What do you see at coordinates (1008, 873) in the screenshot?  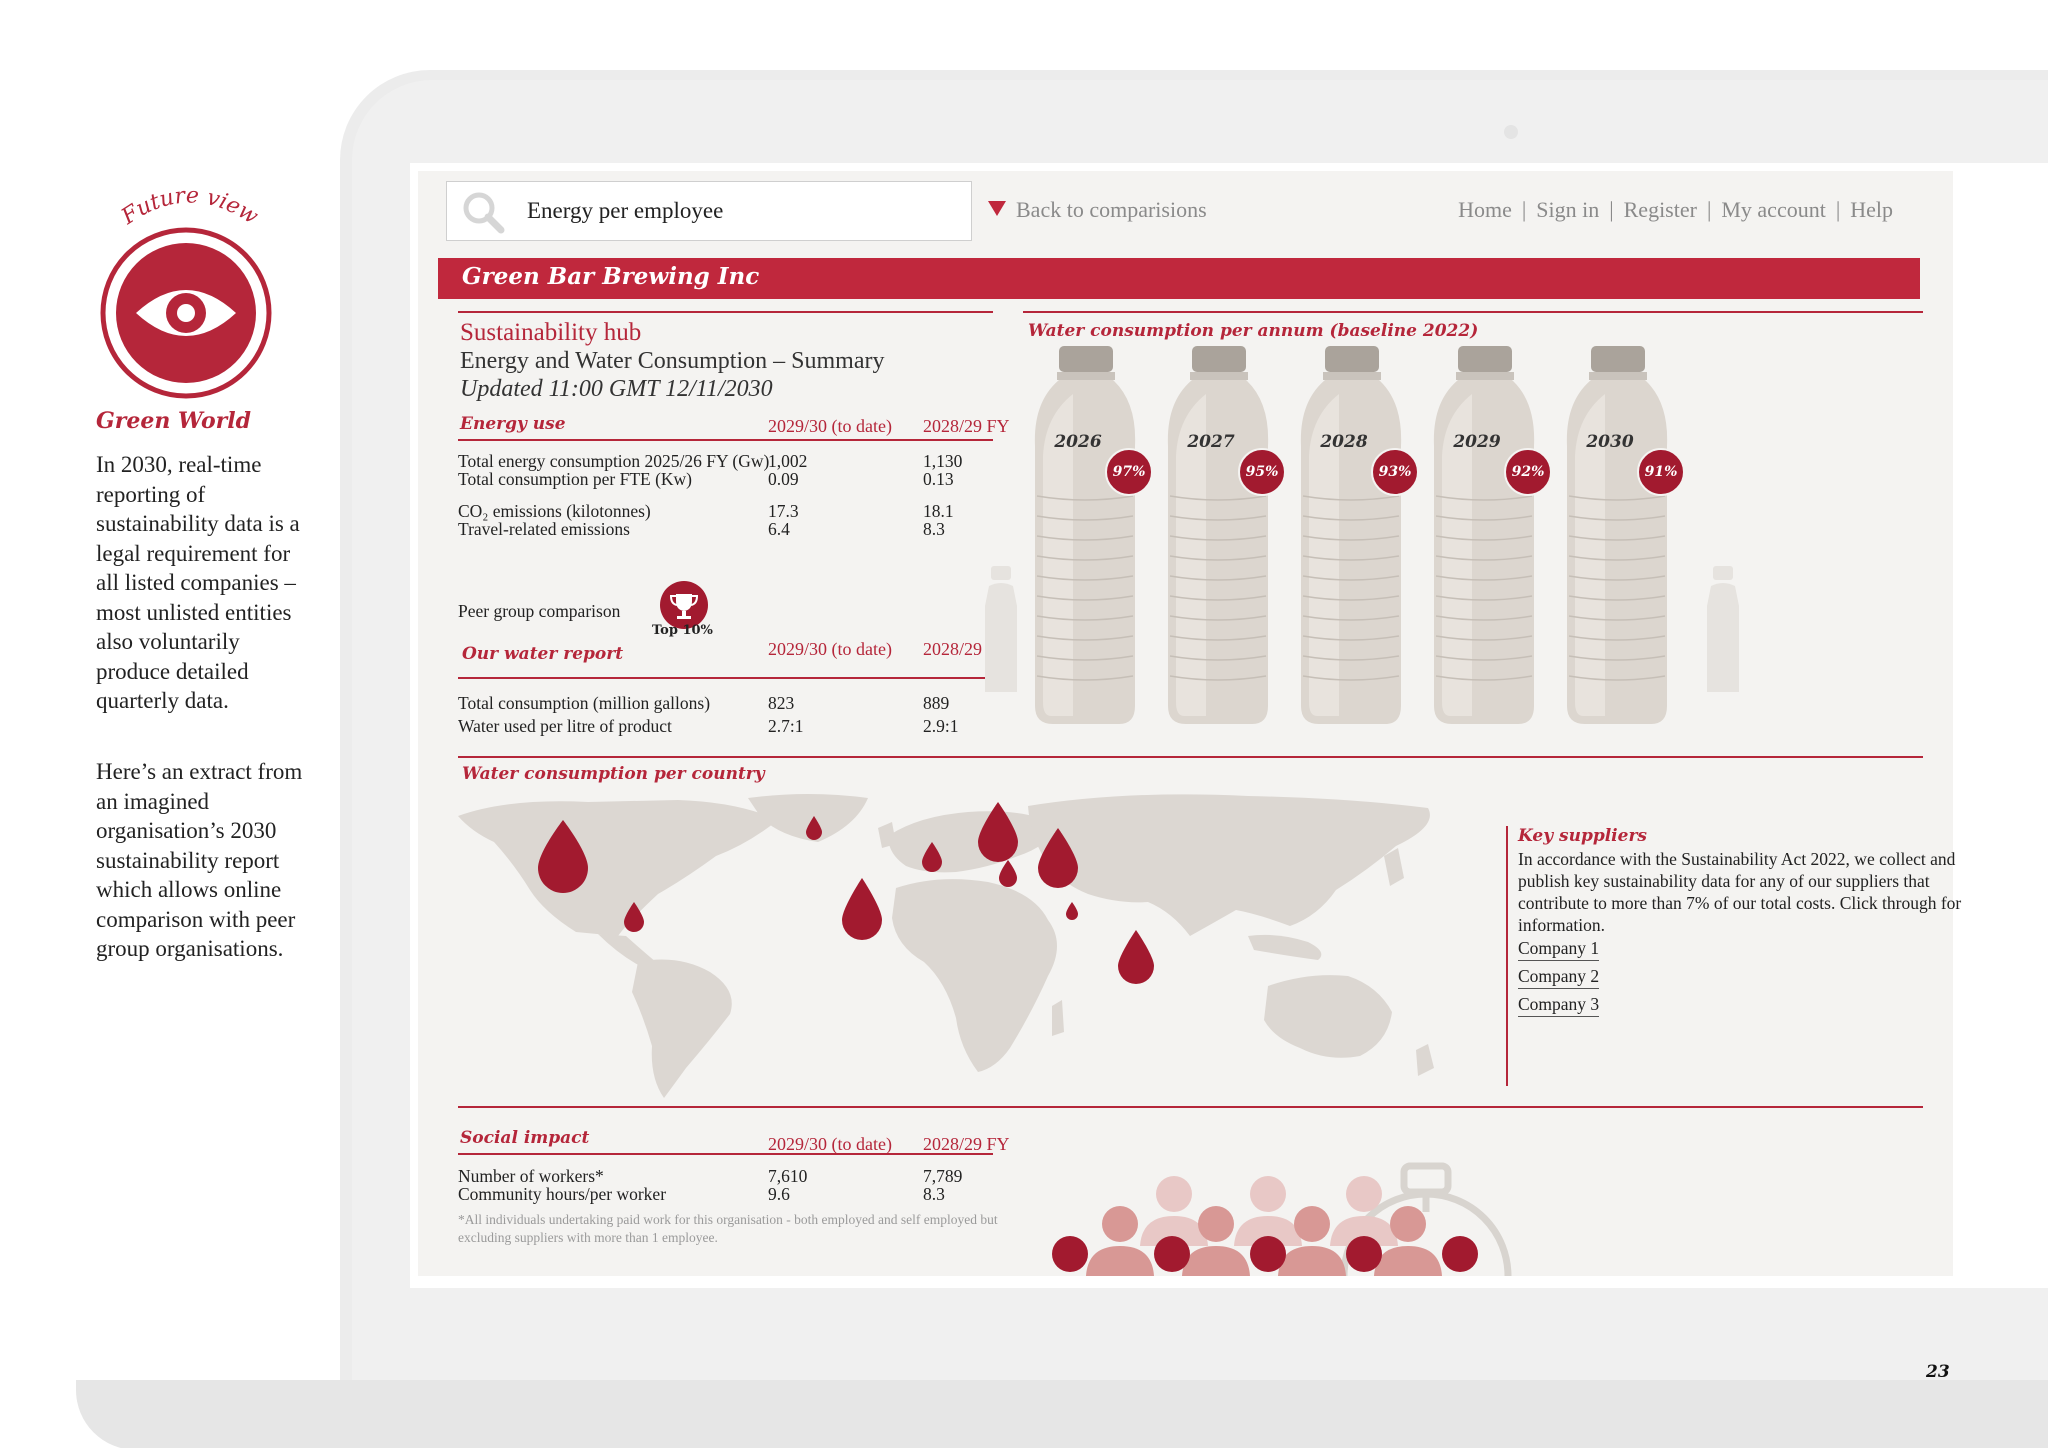 I see `drop-india` at bounding box center [1008, 873].